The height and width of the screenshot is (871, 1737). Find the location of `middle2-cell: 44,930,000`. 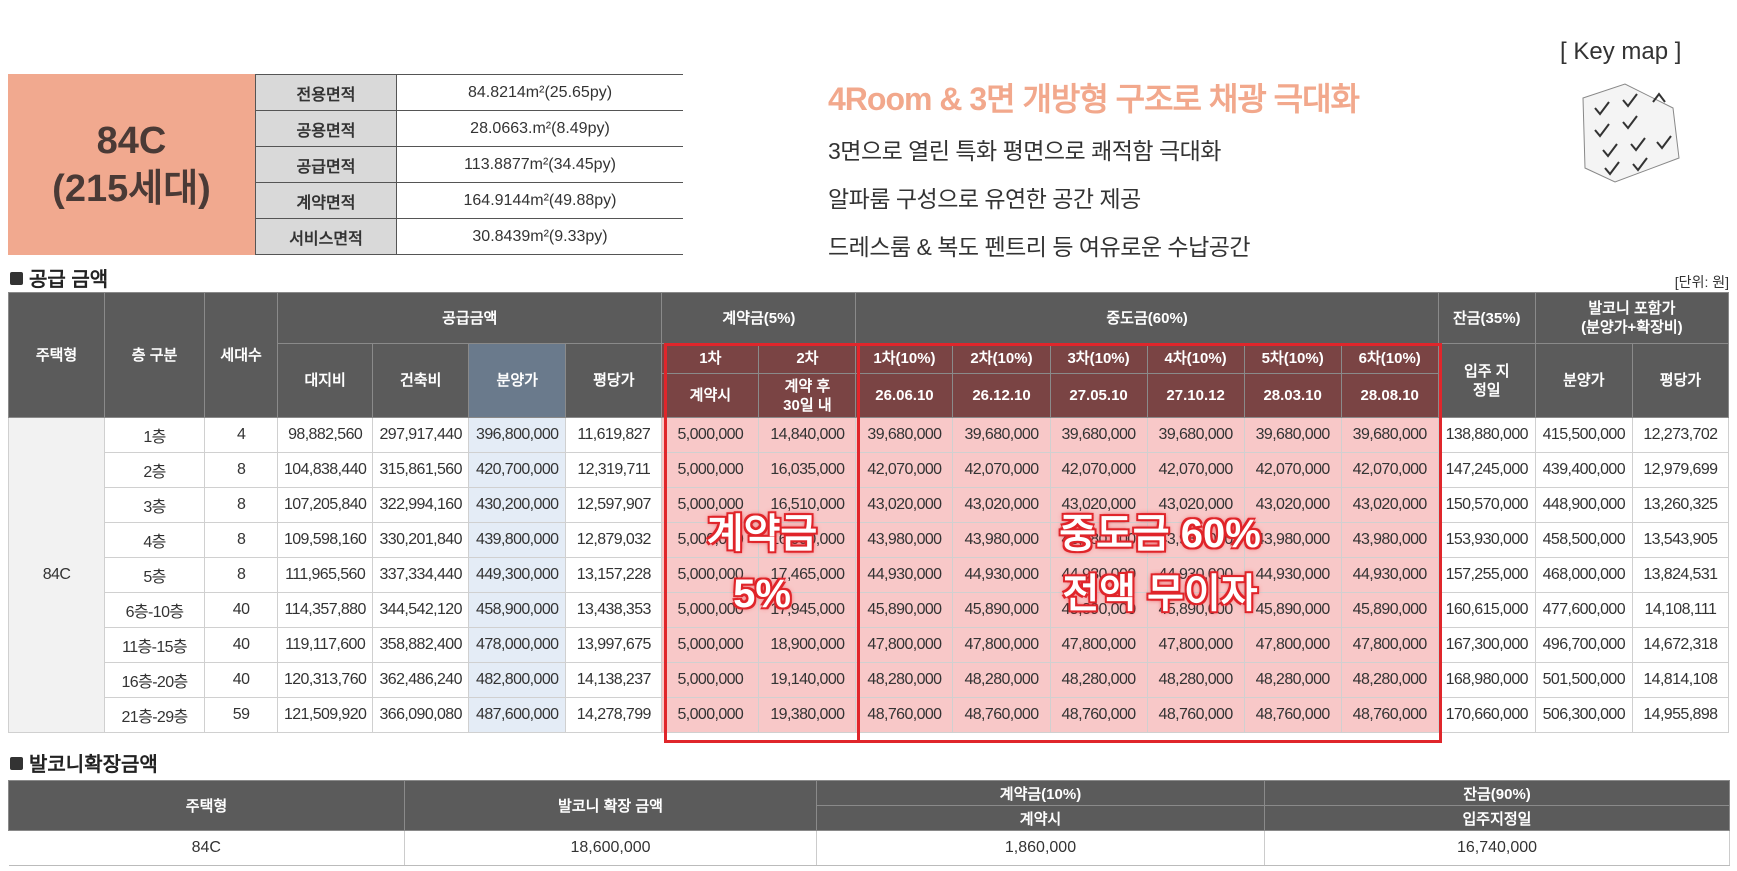

middle2-cell: 44,930,000 is located at coordinates (1001, 575).